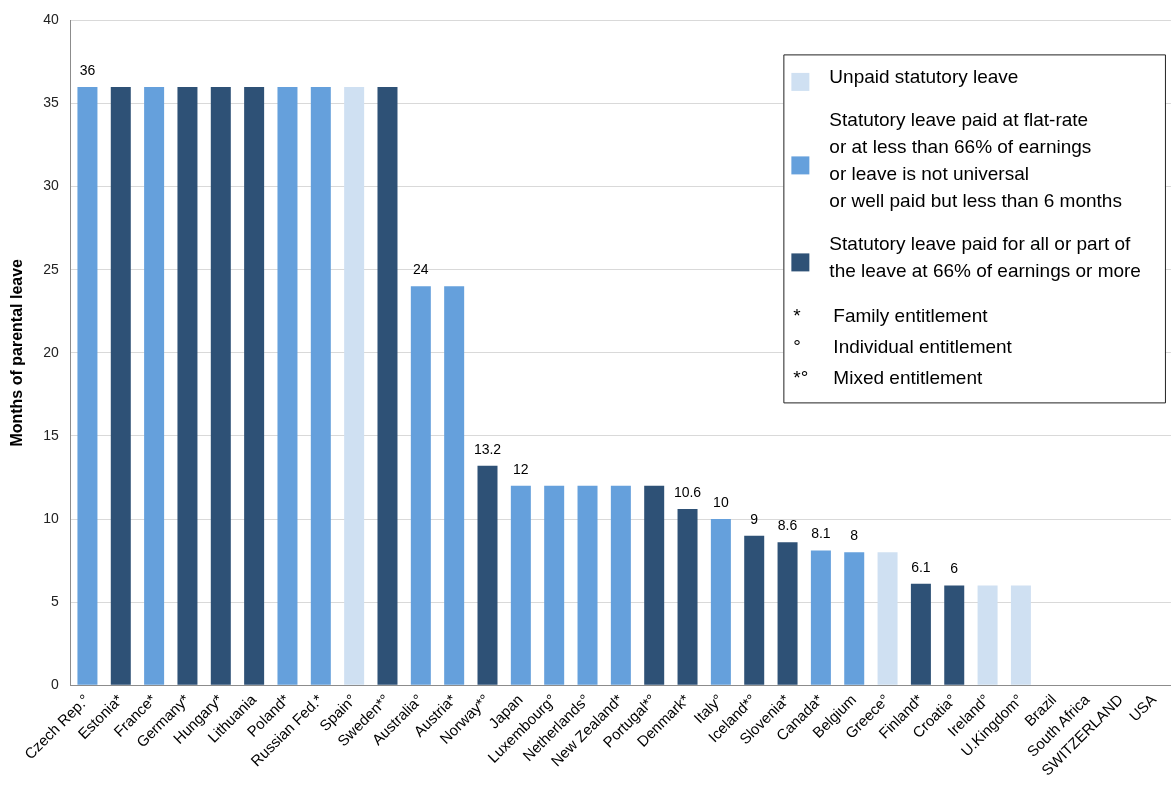  What do you see at coordinates (487, 448) in the screenshot?
I see `data-label: 13.2` at bounding box center [487, 448].